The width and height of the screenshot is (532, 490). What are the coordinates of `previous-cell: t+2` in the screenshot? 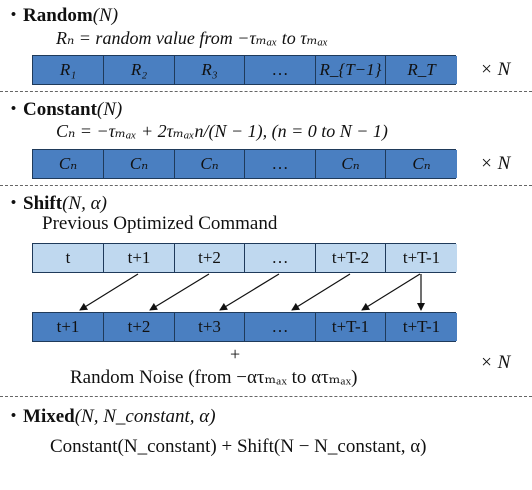 It's located at (210, 258).